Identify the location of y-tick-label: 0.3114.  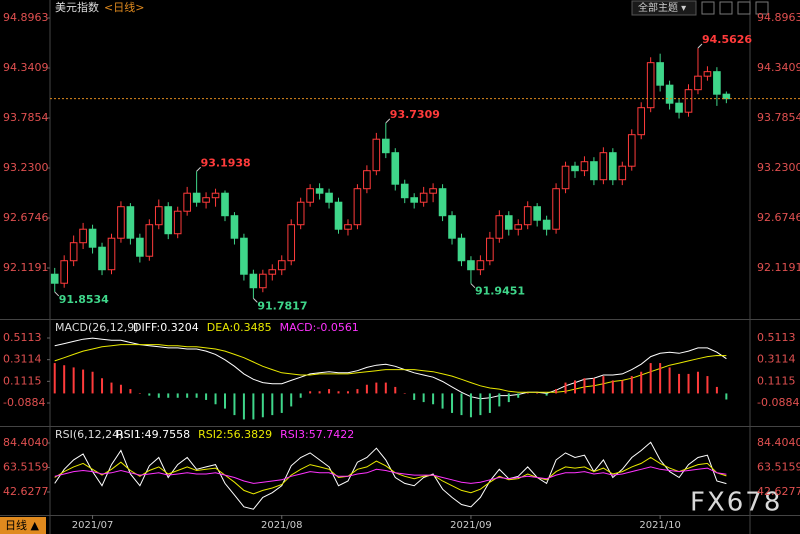
(22, 359).